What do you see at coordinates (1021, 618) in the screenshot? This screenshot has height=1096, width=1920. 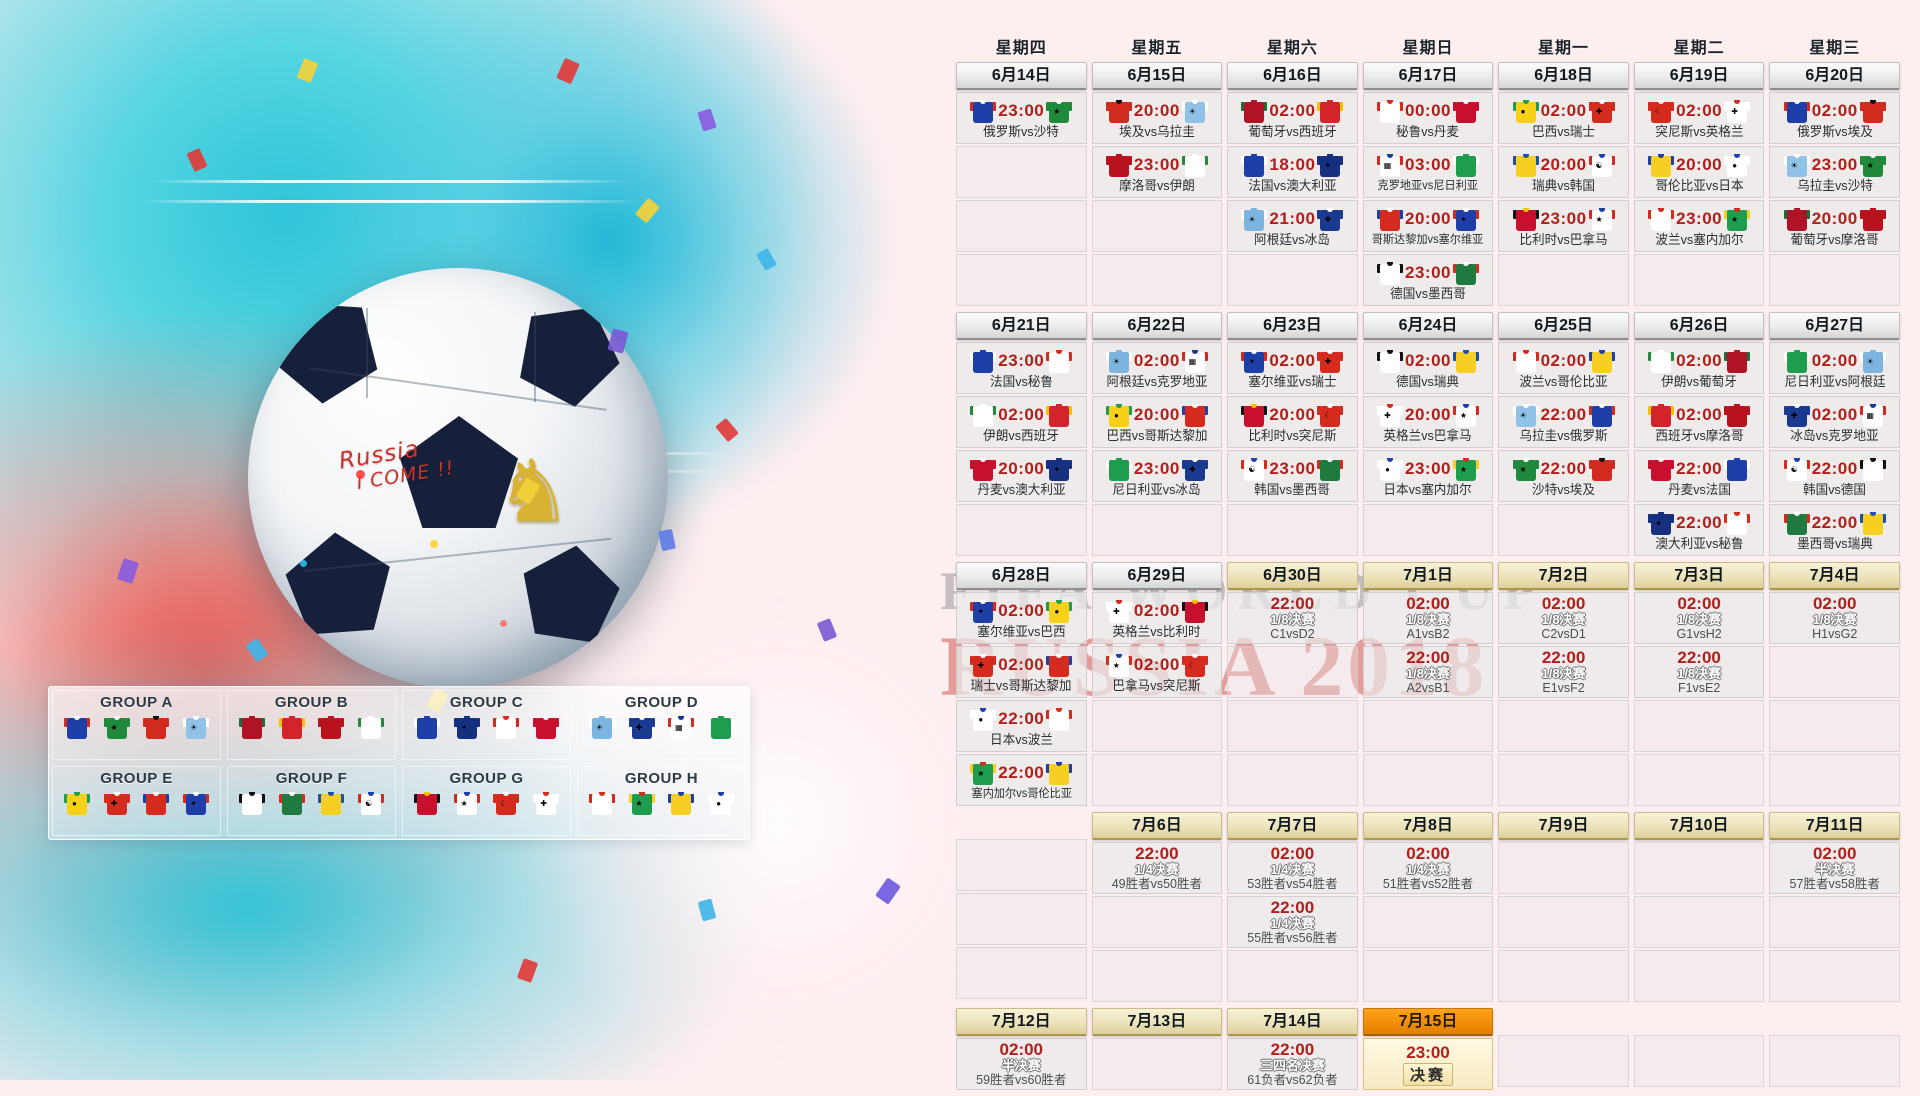 I see `group-match-card: ✦ 02:00 ● 塞尔维亚vs巴西` at bounding box center [1021, 618].